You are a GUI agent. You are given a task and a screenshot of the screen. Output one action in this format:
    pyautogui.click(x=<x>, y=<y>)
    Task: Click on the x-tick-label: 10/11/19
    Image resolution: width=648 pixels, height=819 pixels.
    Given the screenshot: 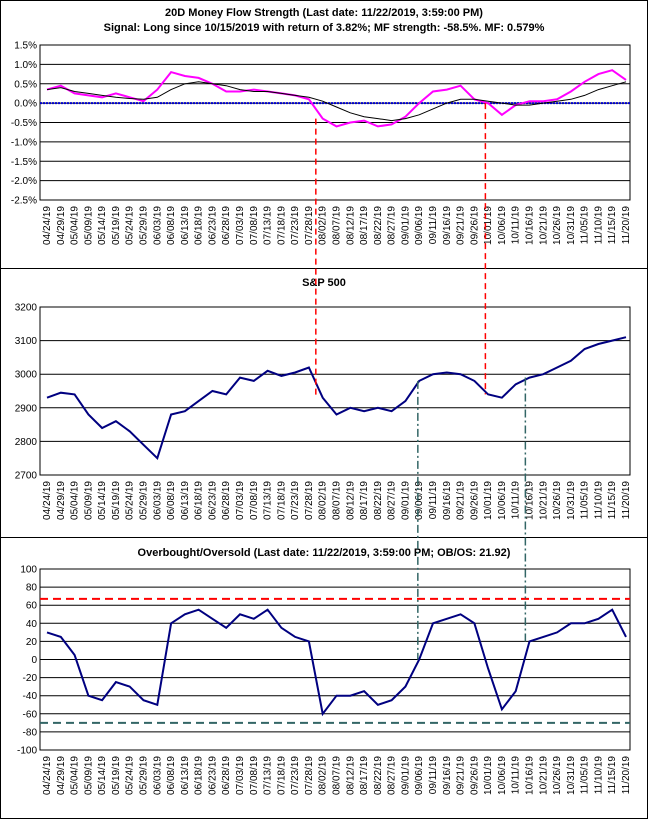 What is the action you would take?
    pyautogui.click(x=516, y=775)
    